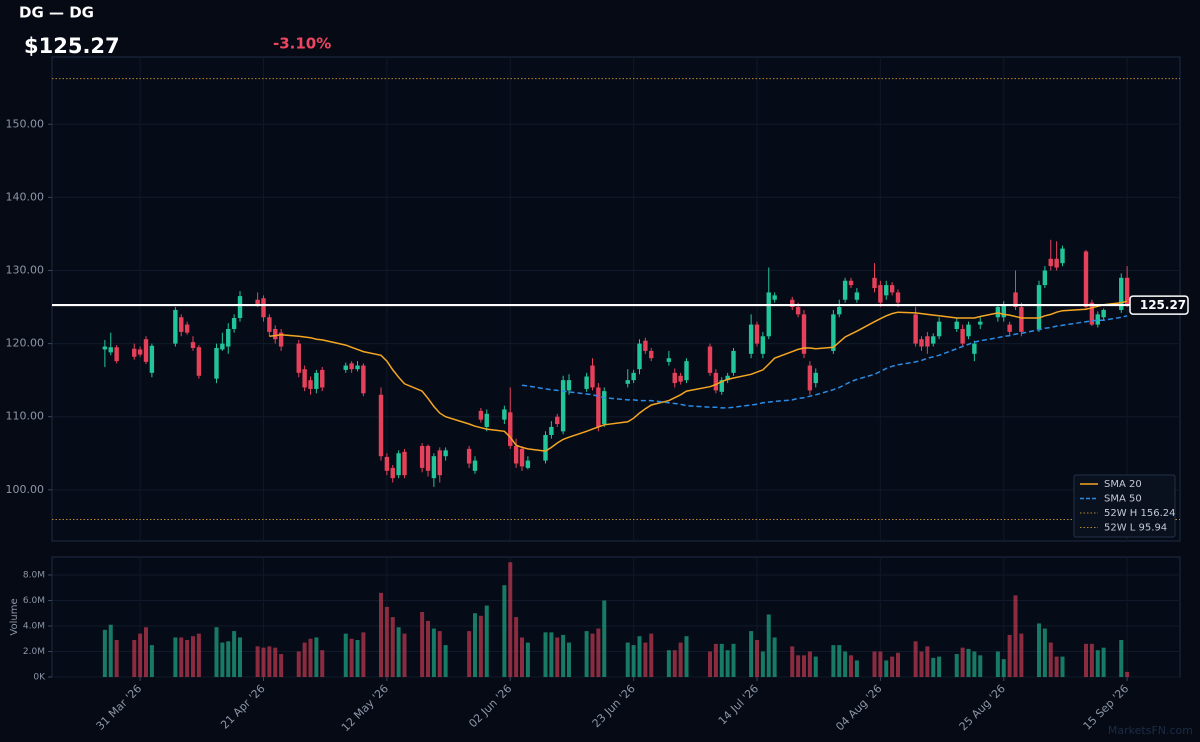 This screenshot has width=1200, height=742. Describe the element at coordinates (1150, 730) in the screenshot. I see `watermark: MarketsFN.com` at that location.